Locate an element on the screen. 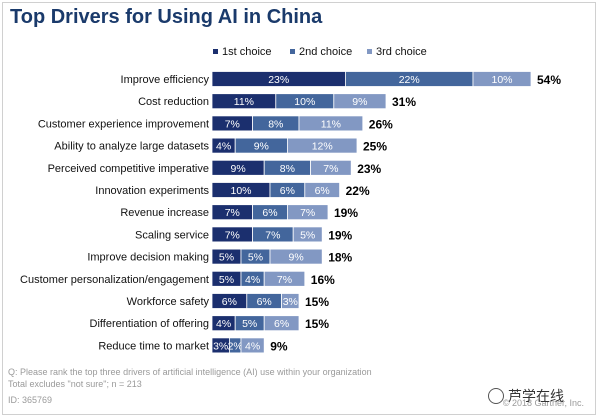  total-label: 16% is located at coordinates (323, 280).